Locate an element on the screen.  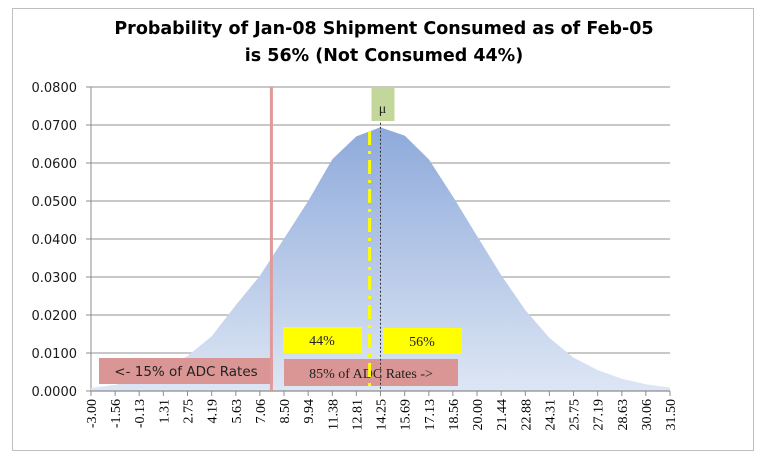
x-tick-label: 8.50 is located at coordinates (285, 411).